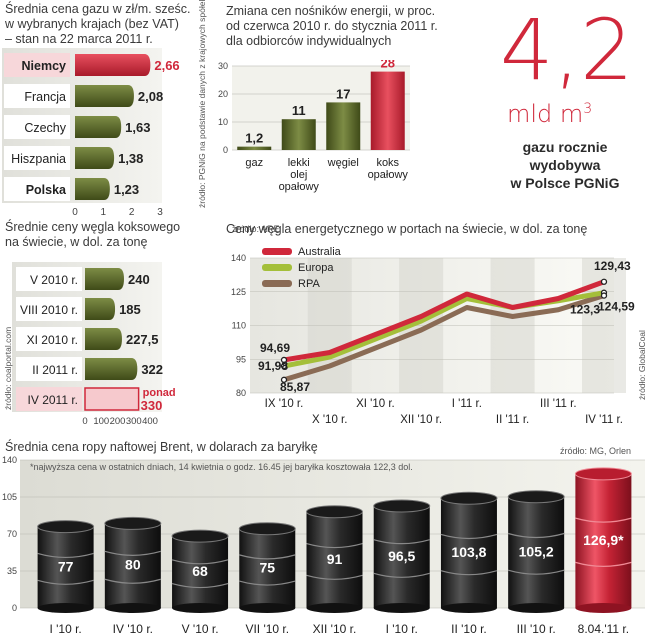 The width and height of the screenshot is (650, 640). I want to click on brent-value-label: 77, so click(66, 566).